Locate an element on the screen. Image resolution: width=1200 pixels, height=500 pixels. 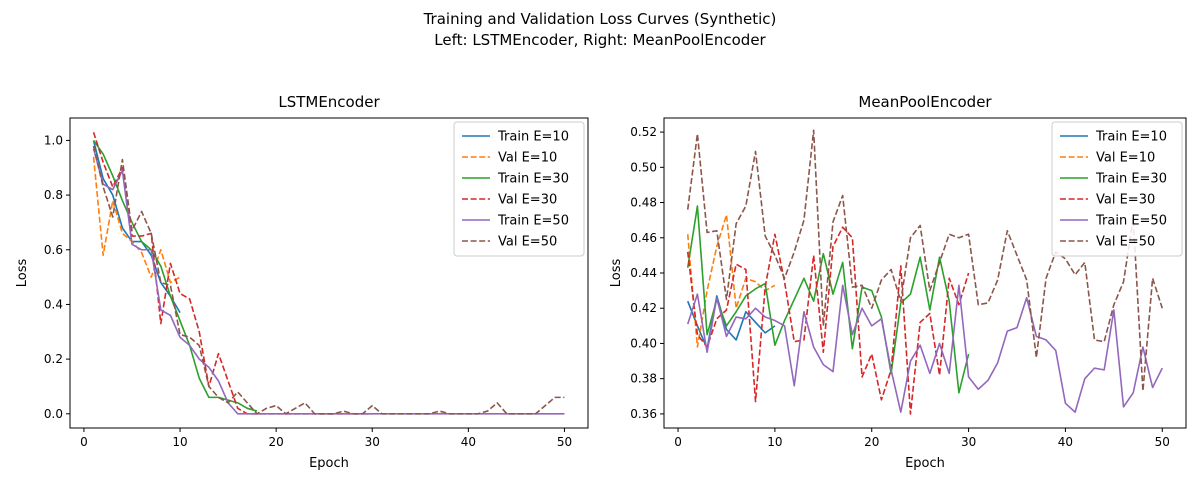
lstm-chart-title: LSTMEncoder is located at coordinates (329, 102).